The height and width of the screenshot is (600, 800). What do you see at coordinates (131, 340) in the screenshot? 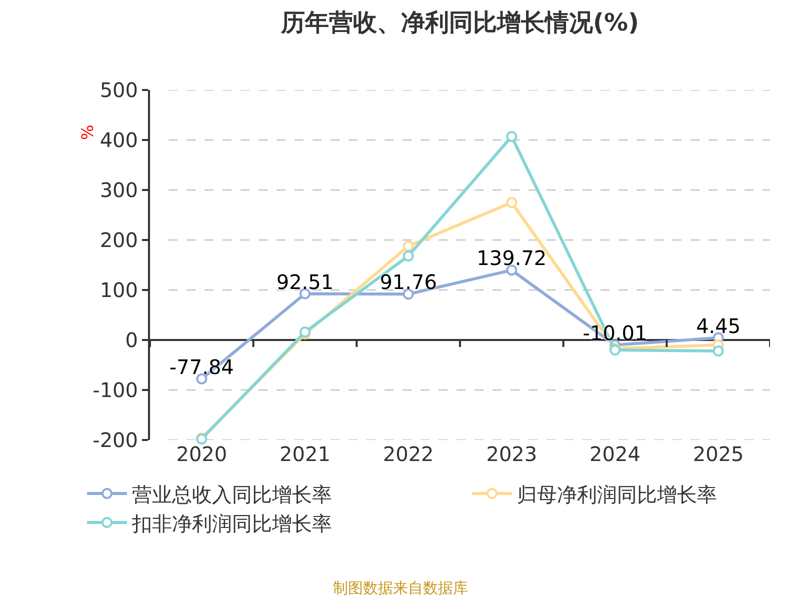
I see `y-tick-label: 0` at bounding box center [131, 340].